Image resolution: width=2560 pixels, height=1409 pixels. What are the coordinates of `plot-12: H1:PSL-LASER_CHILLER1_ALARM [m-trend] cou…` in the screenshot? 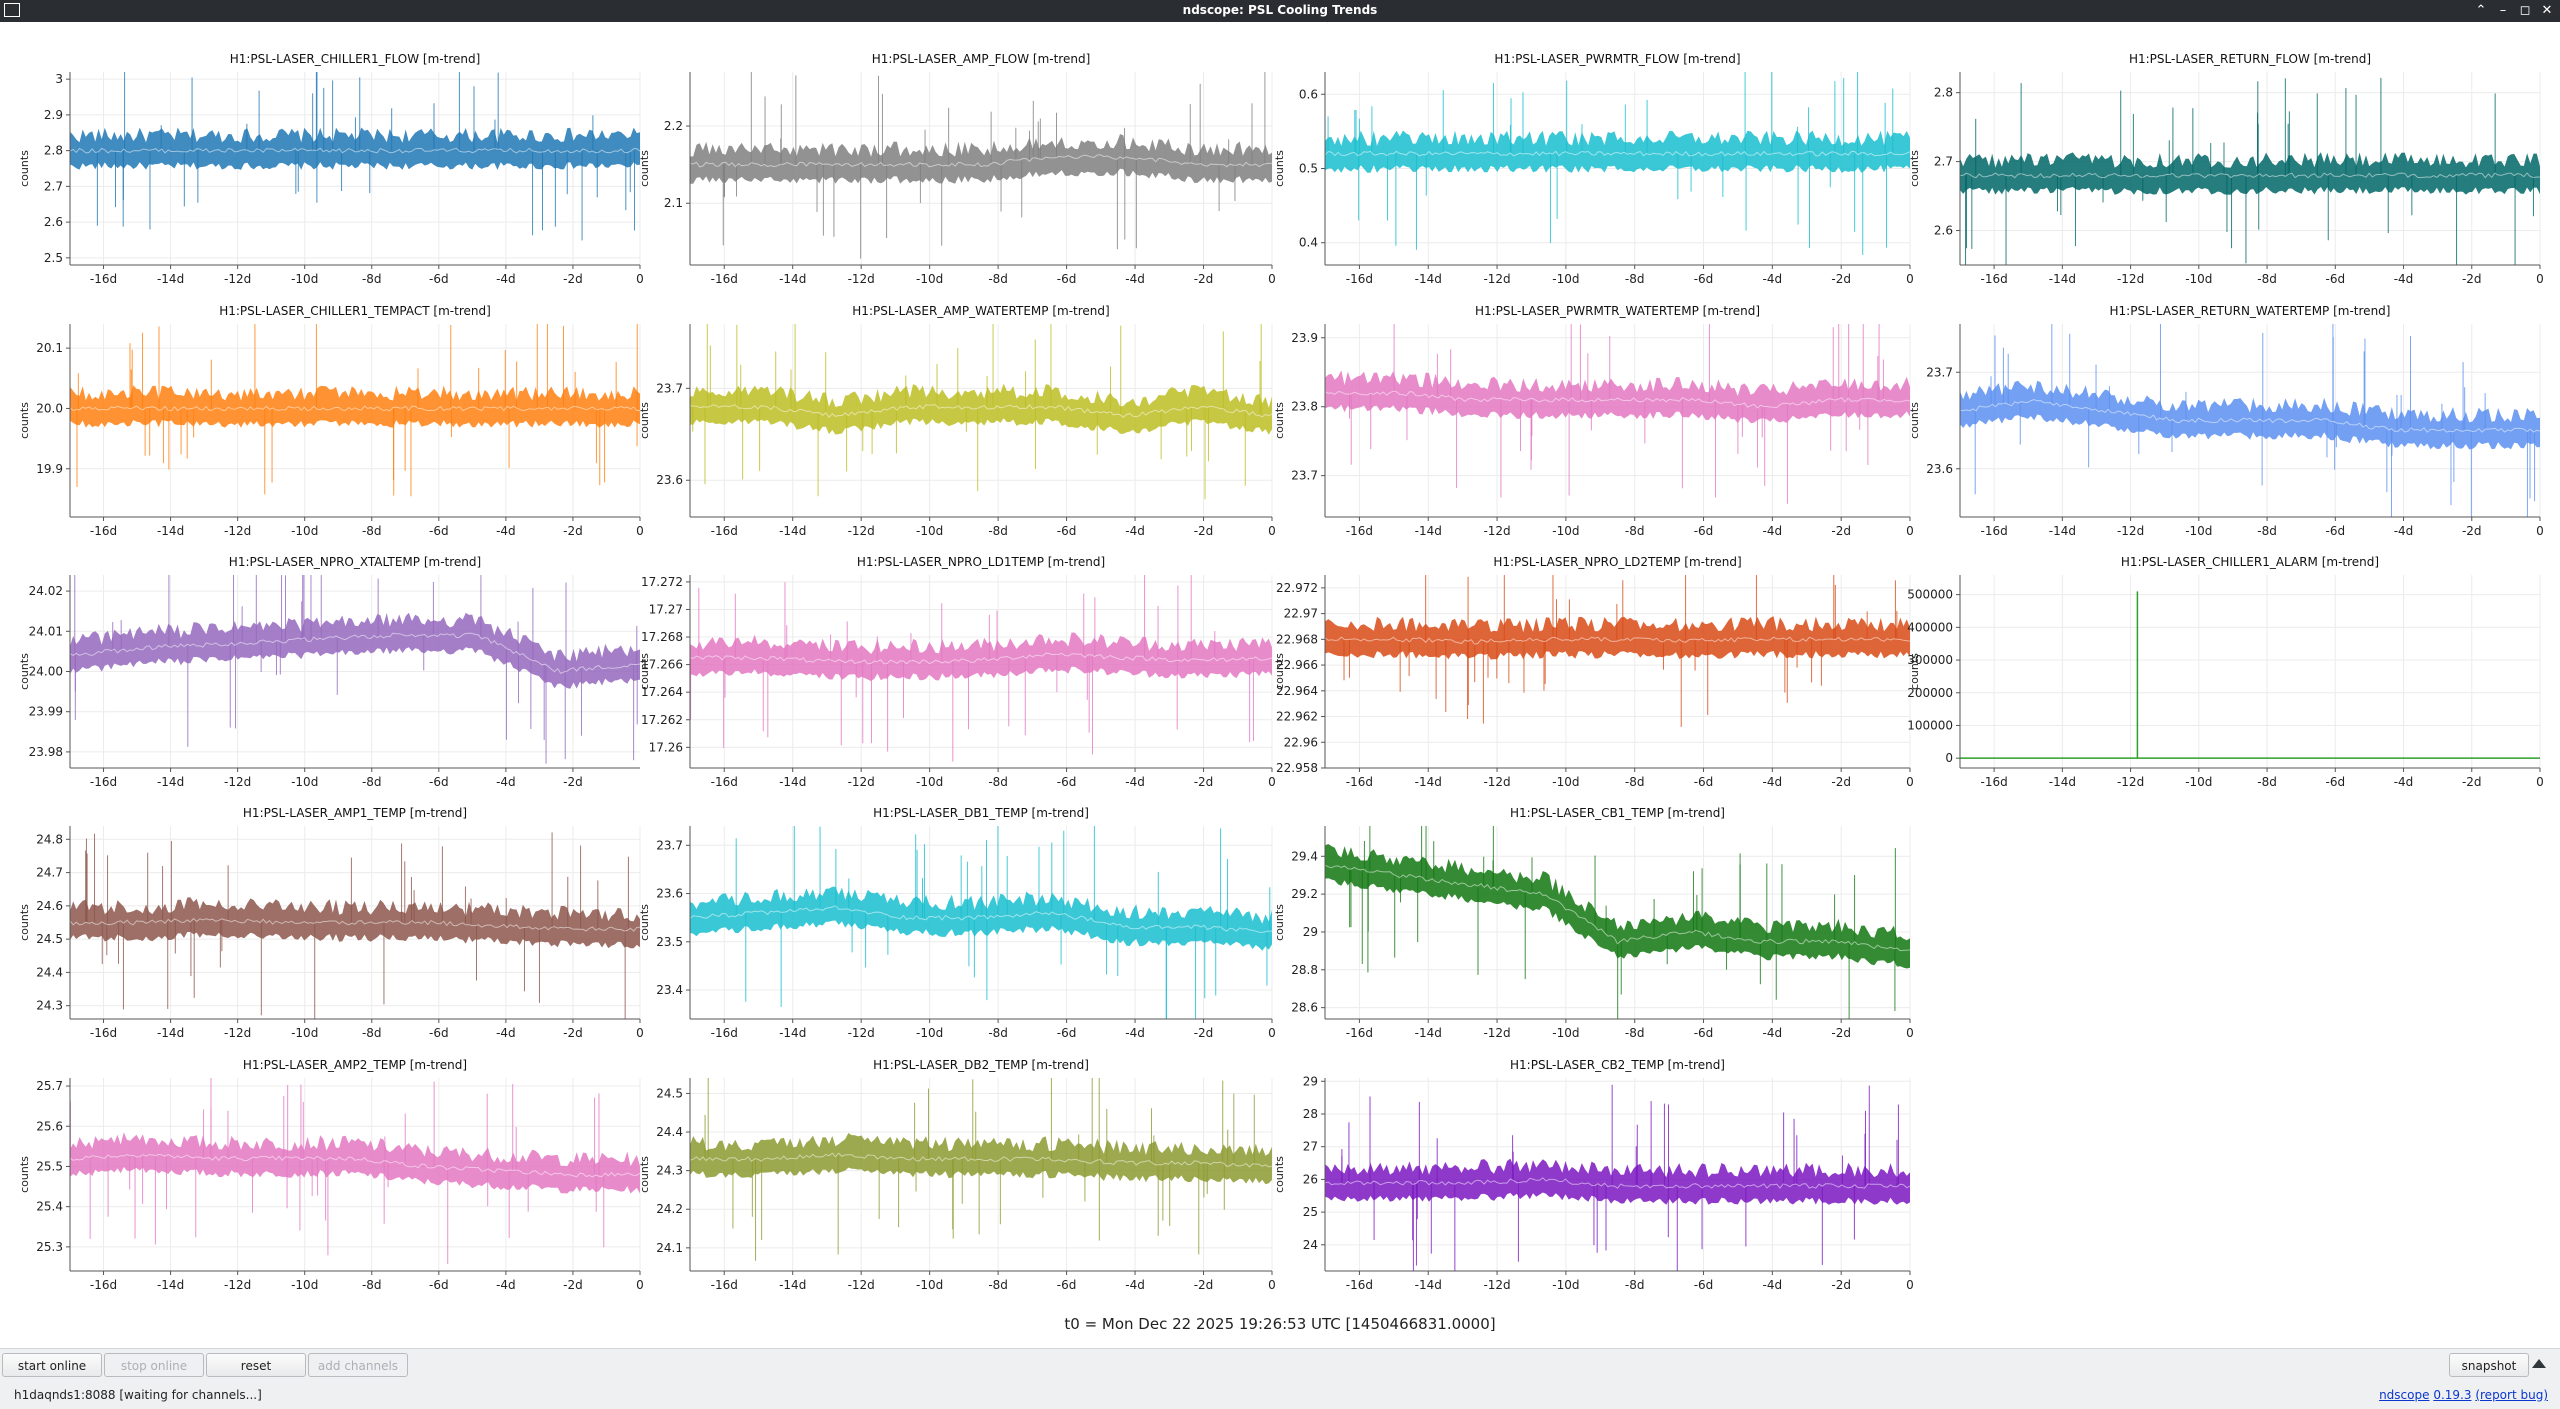 It's located at (2225, 672).